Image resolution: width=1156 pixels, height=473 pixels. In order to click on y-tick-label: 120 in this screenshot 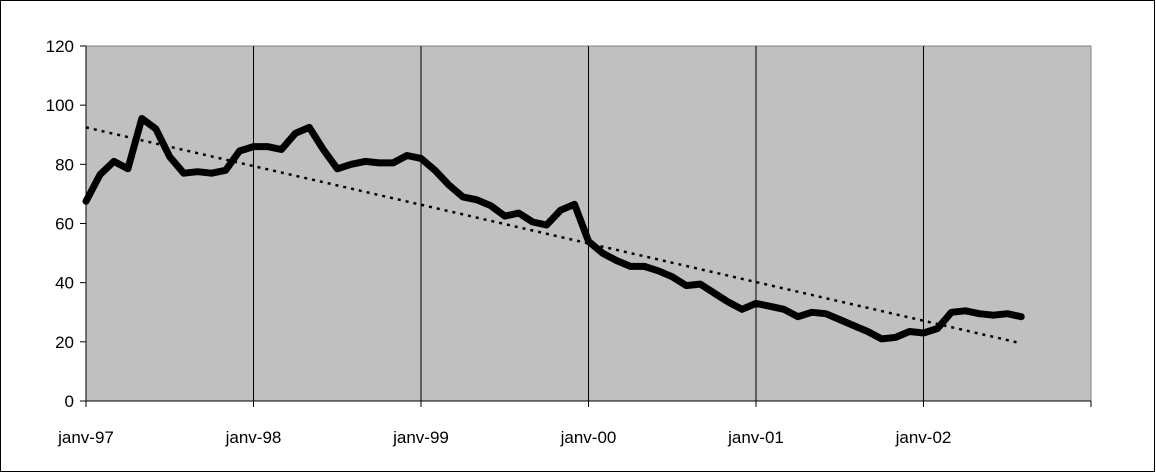, I will do `click(60, 46)`.